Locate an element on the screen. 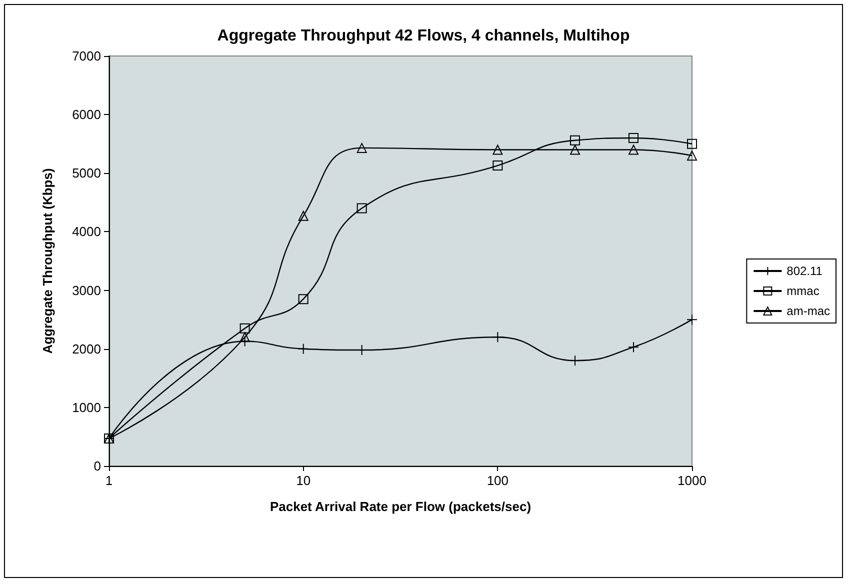  y-tick-label: 0 is located at coordinates (97, 466).